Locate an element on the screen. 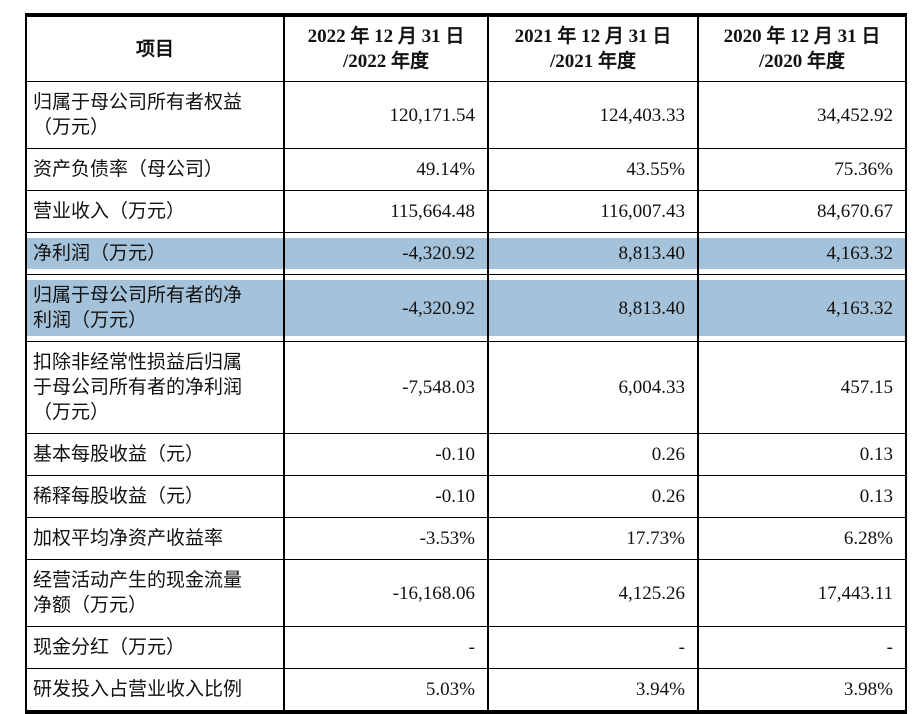  value-cell: 6,004.33 is located at coordinates (593, 387).